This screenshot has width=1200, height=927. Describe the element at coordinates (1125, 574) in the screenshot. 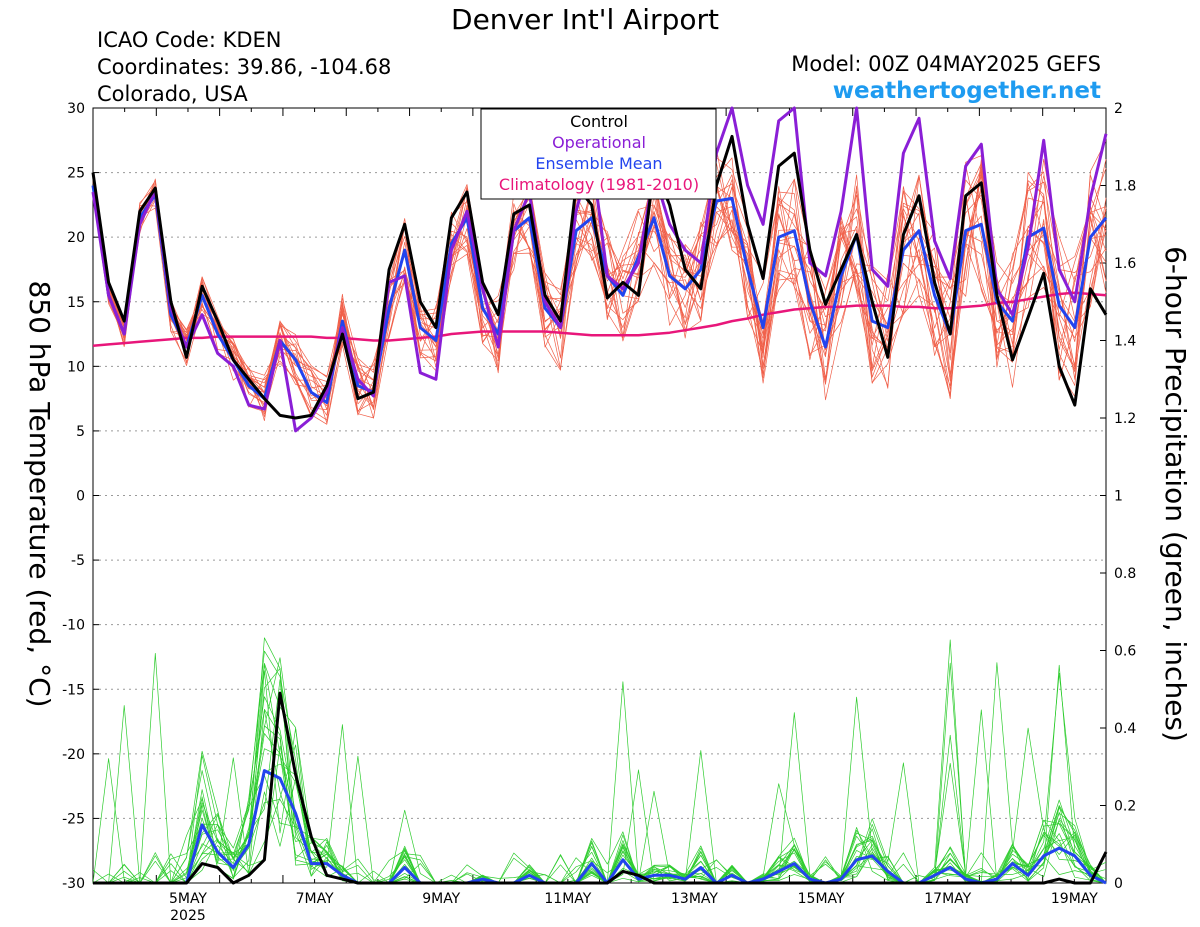

I see `right-tick-label: 0.8` at that location.